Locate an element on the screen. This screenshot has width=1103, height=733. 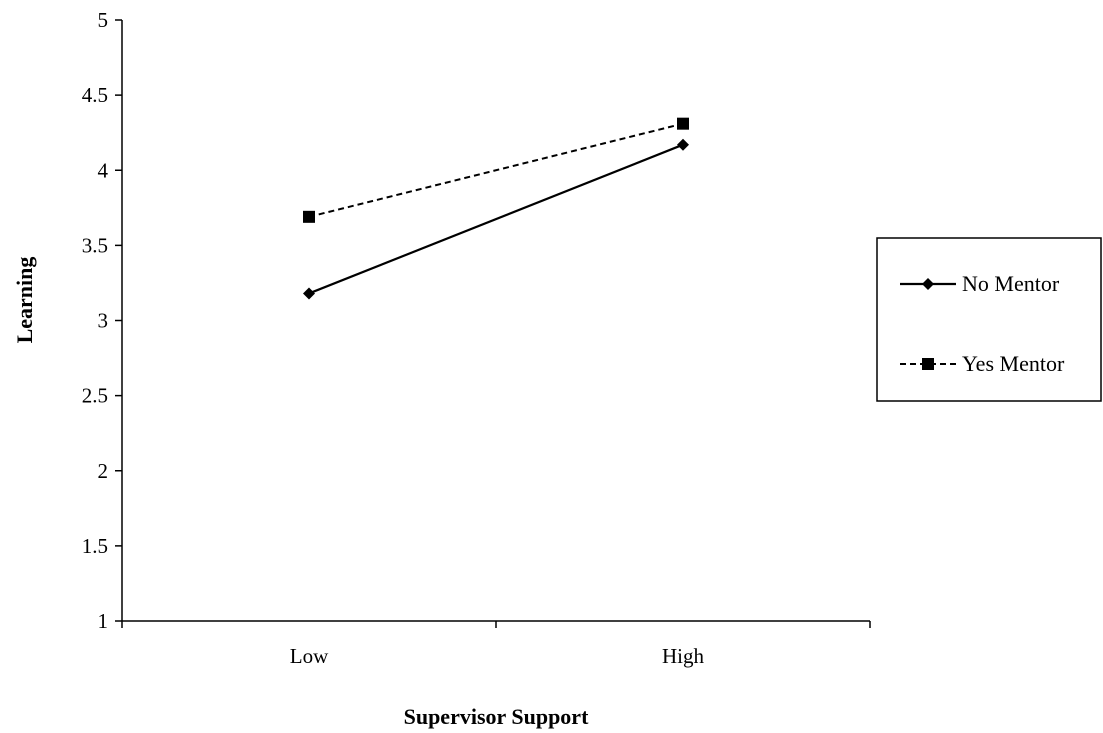
series-line-no-mentor is located at coordinates (496, 219).